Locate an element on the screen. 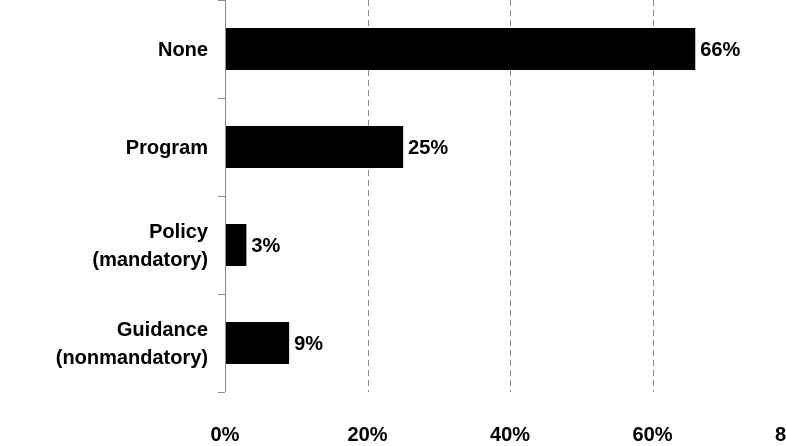 The image size is (786, 446). x-tick-label: 60% is located at coordinates (652, 435).